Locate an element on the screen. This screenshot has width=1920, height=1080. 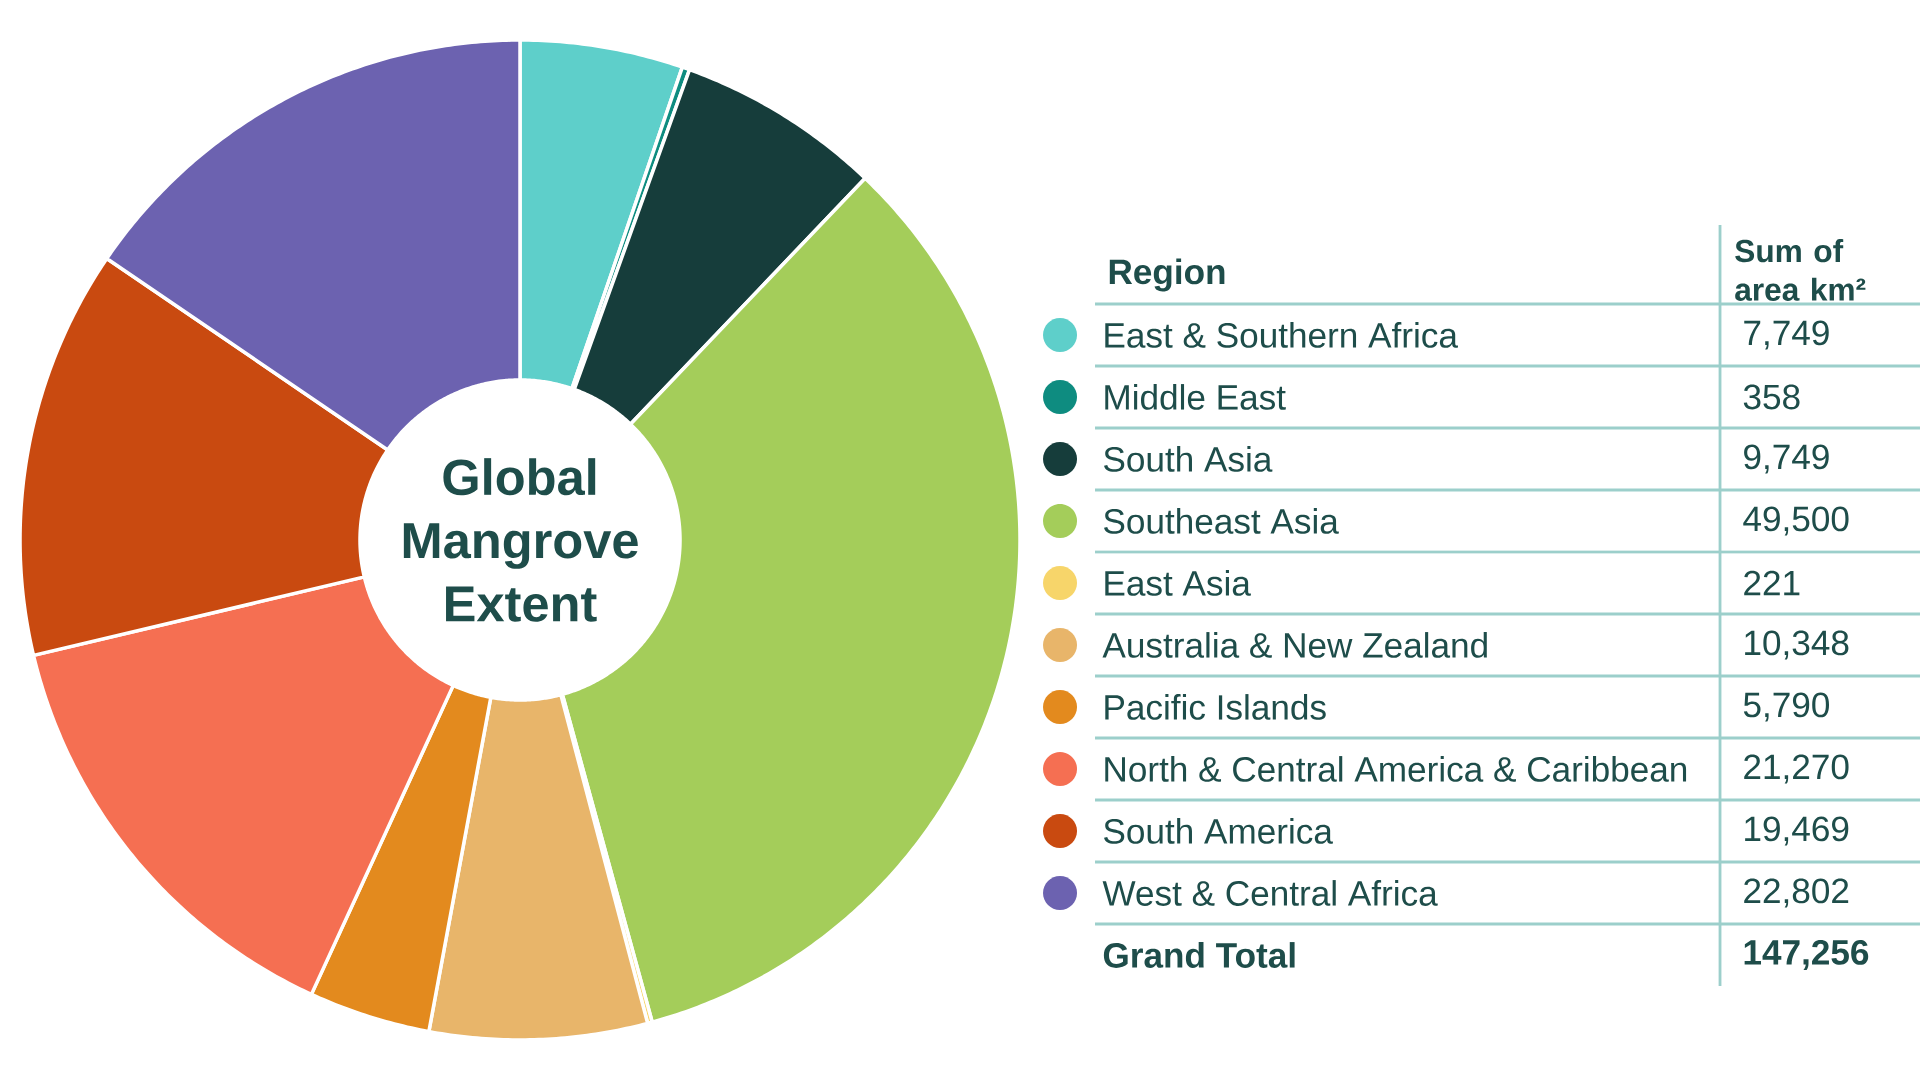
data-label: 5,790 is located at coordinates (1786, 707).